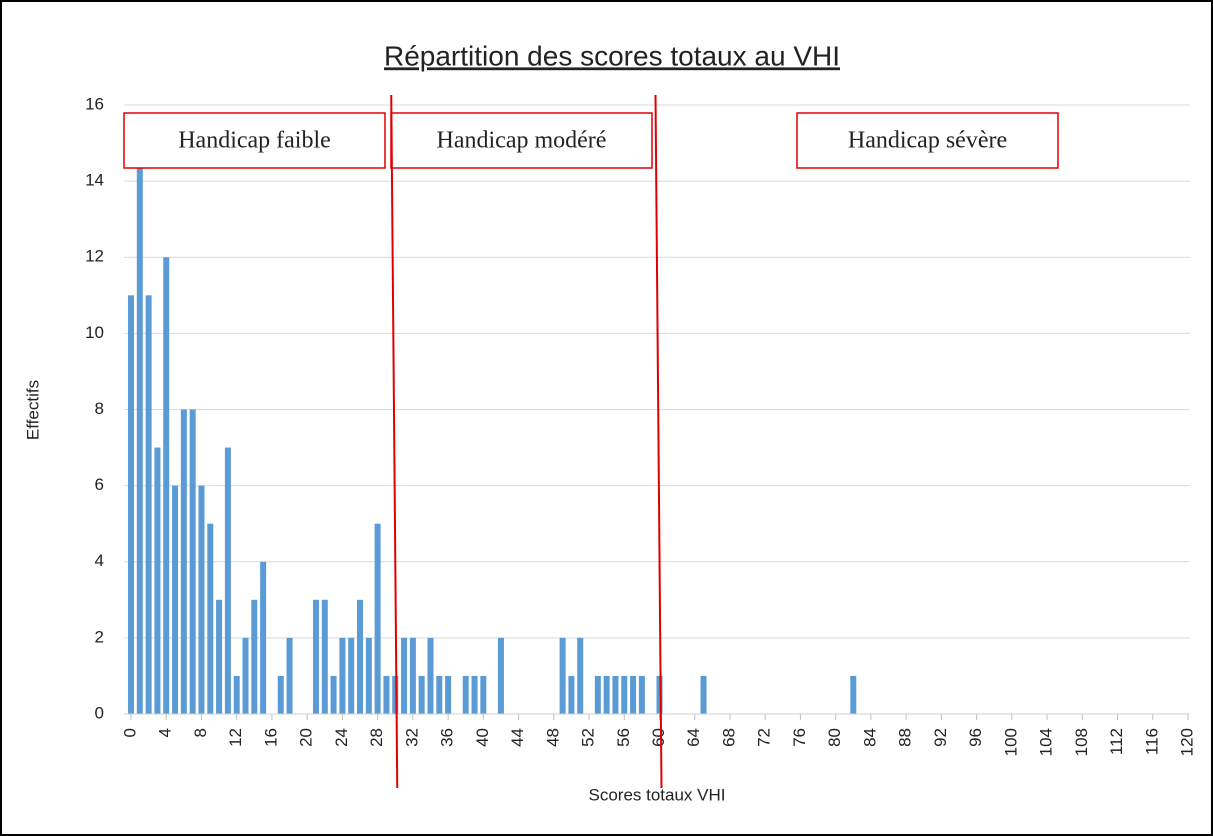 The image size is (1213, 836). Describe the element at coordinates (1046, 742) in the screenshot. I see `x-tick-label: 104` at that location.